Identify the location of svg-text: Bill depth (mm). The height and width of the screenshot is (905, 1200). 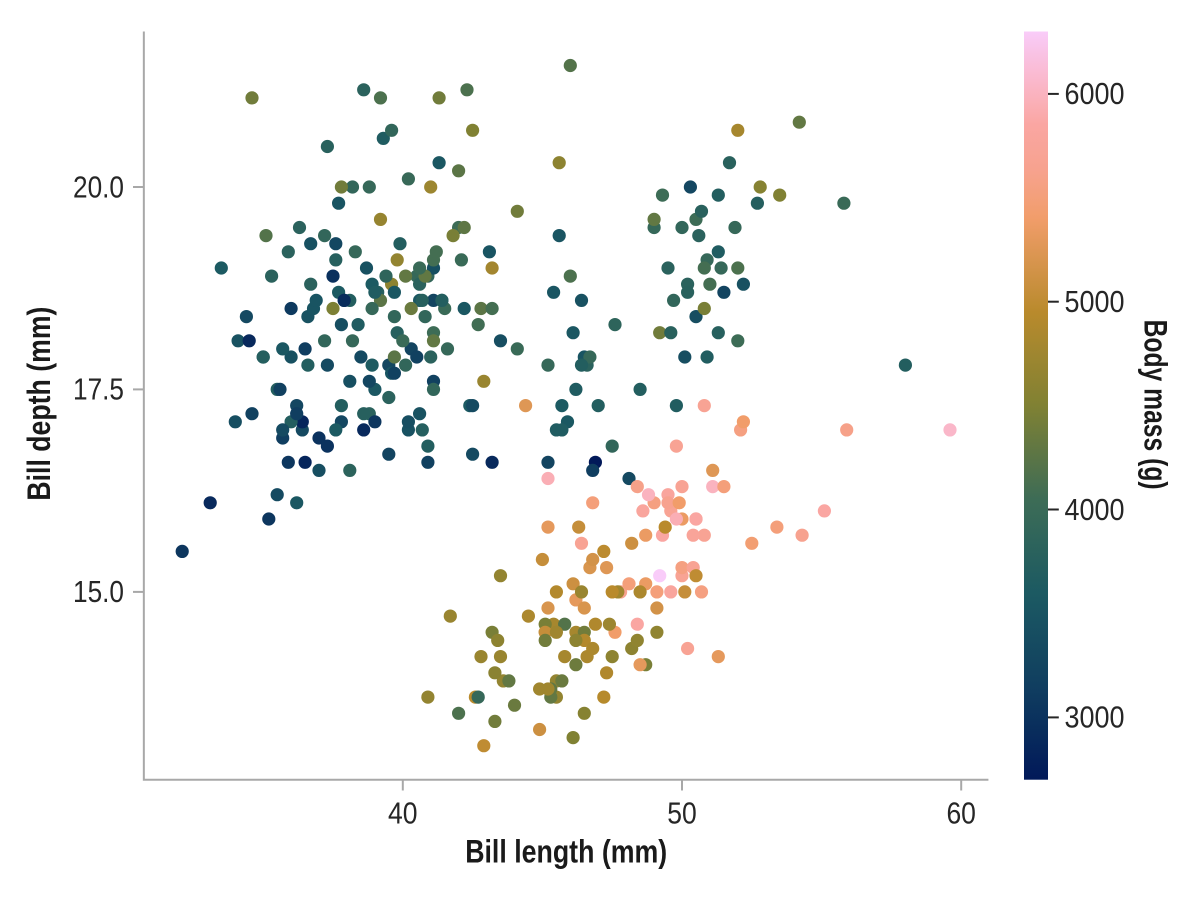
(39, 404).